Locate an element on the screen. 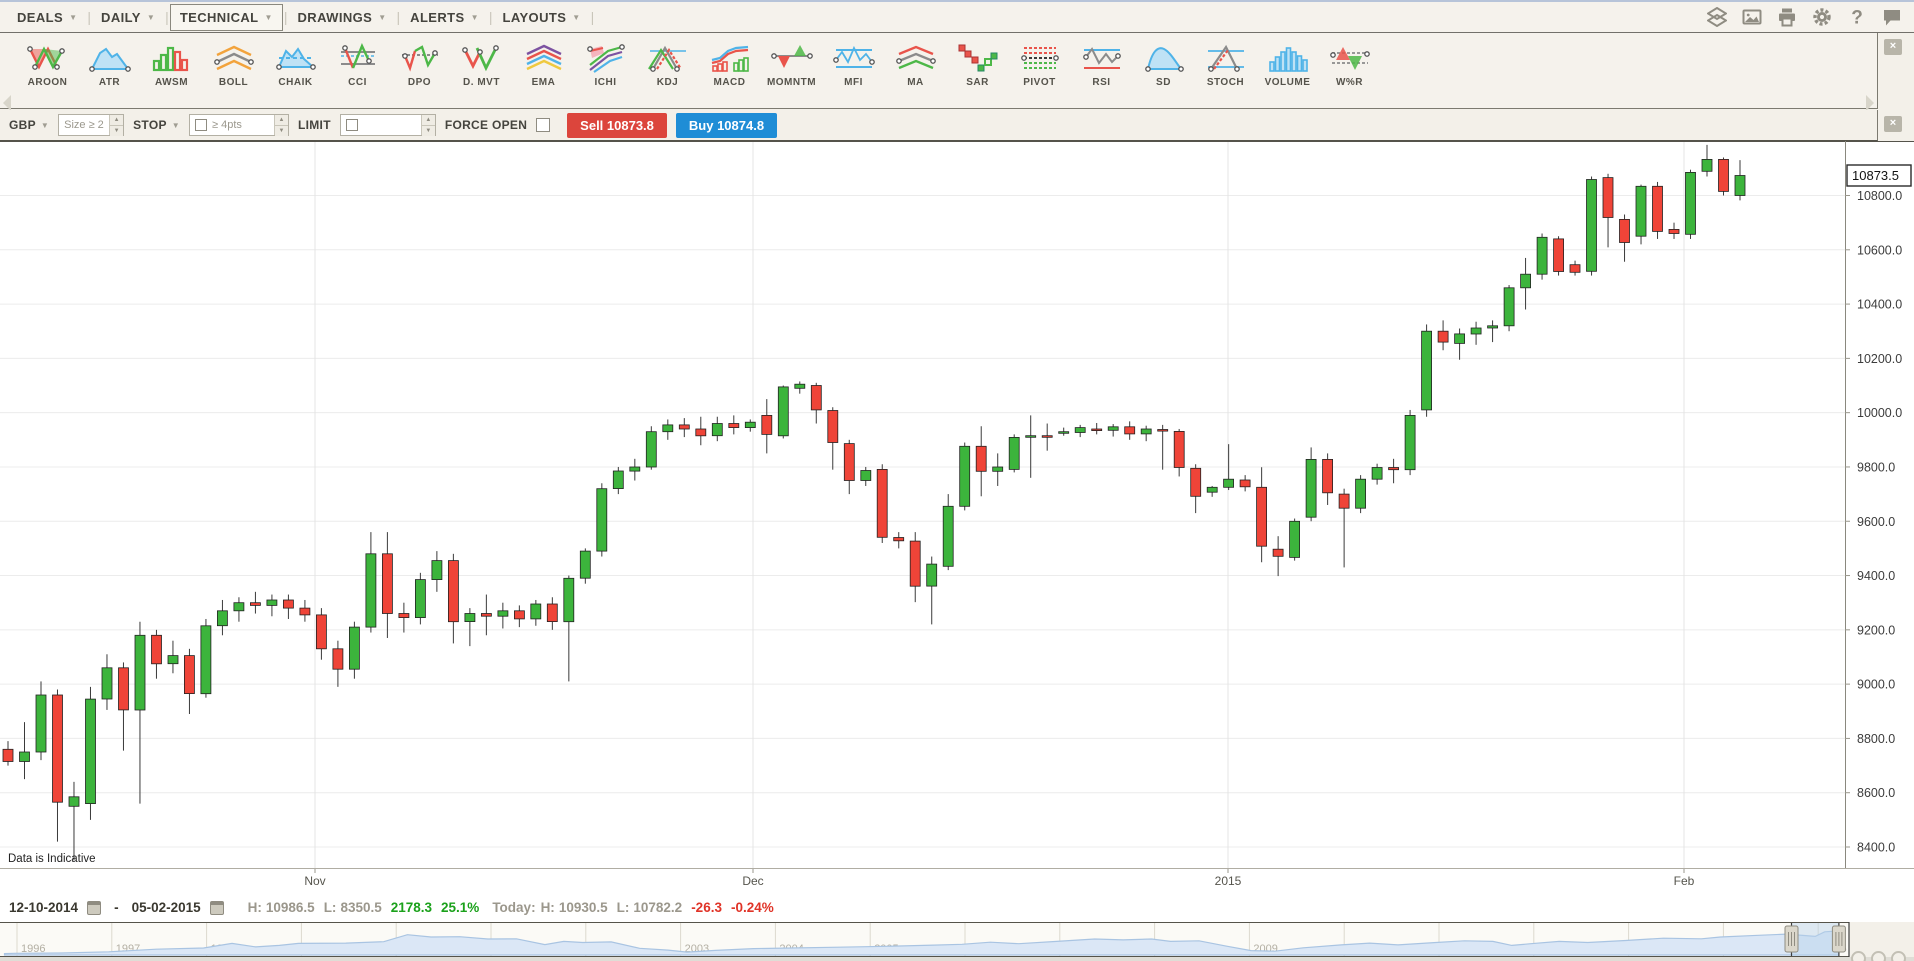 The image size is (1914, 961). settings-icon is located at coordinates (1822, 17).